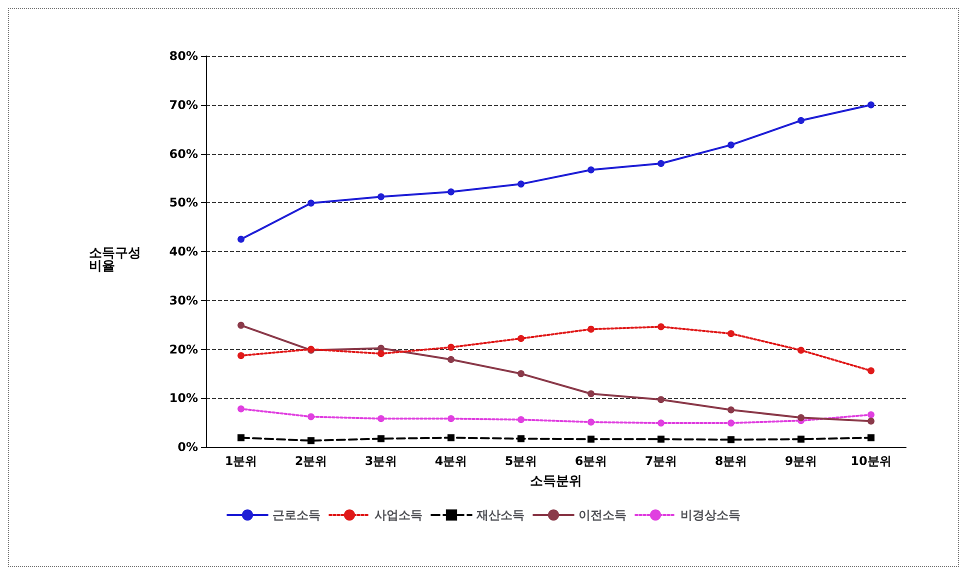  I want to click on y-tick-label: 40%, so click(183, 251).